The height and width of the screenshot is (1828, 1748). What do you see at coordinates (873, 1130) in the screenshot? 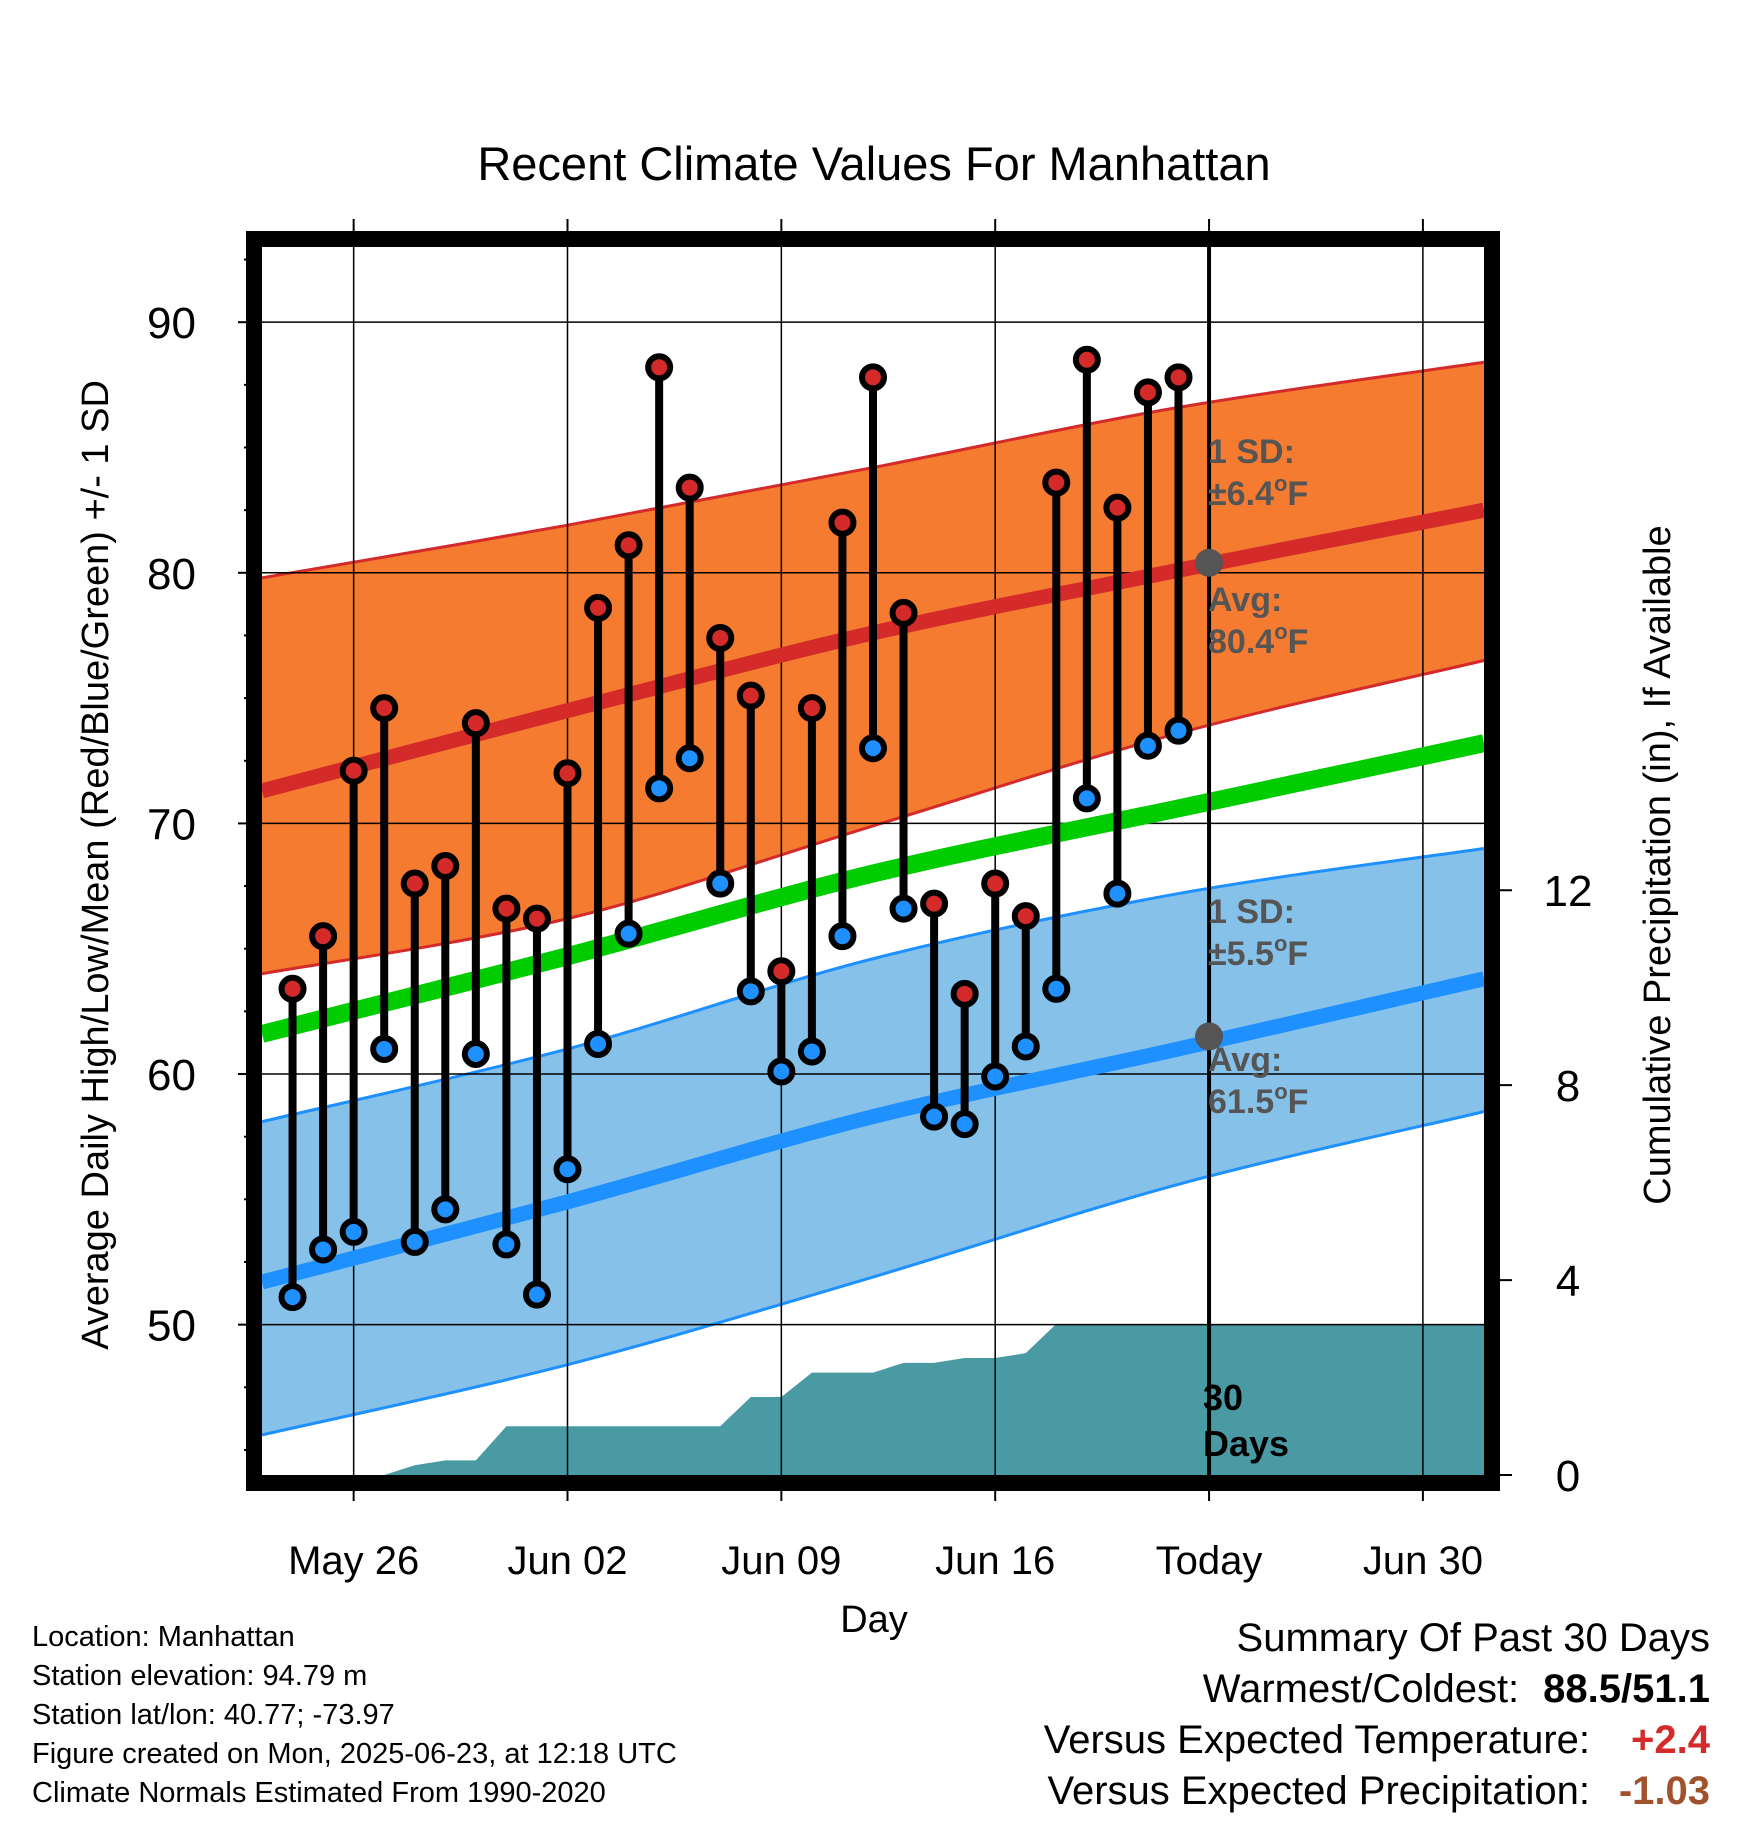
I see `normal-low-line` at bounding box center [873, 1130].